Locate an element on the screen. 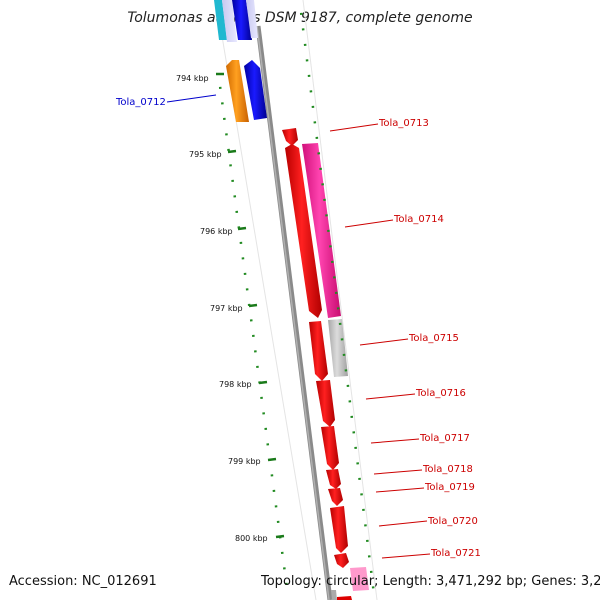 The image size is (600, 600). gene-red-bottom is located at coordinates (344, 598).